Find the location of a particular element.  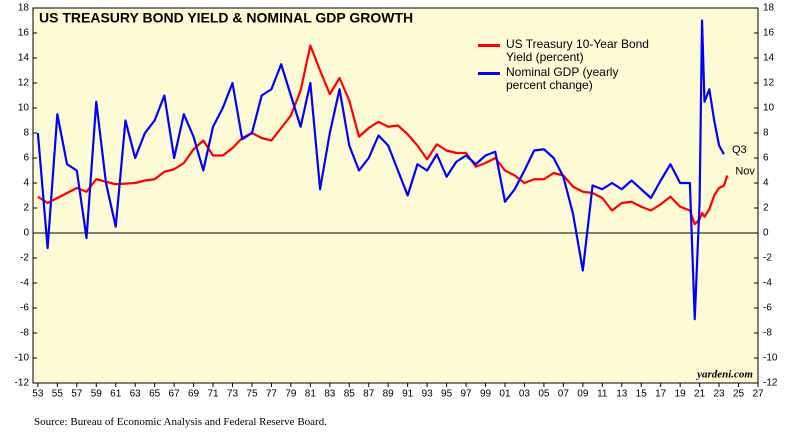

x-tick-label: 53 is located at coordinates (38, 394).